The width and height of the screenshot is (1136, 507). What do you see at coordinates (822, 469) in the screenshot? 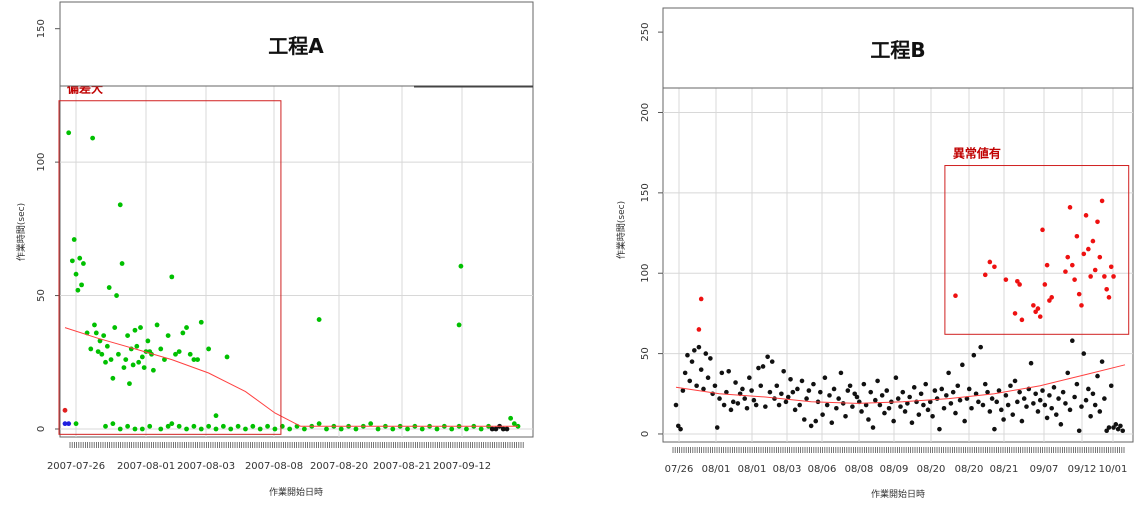
I see `chart-b-x-tick-label: 08/06` at bounding box center [822, 469].